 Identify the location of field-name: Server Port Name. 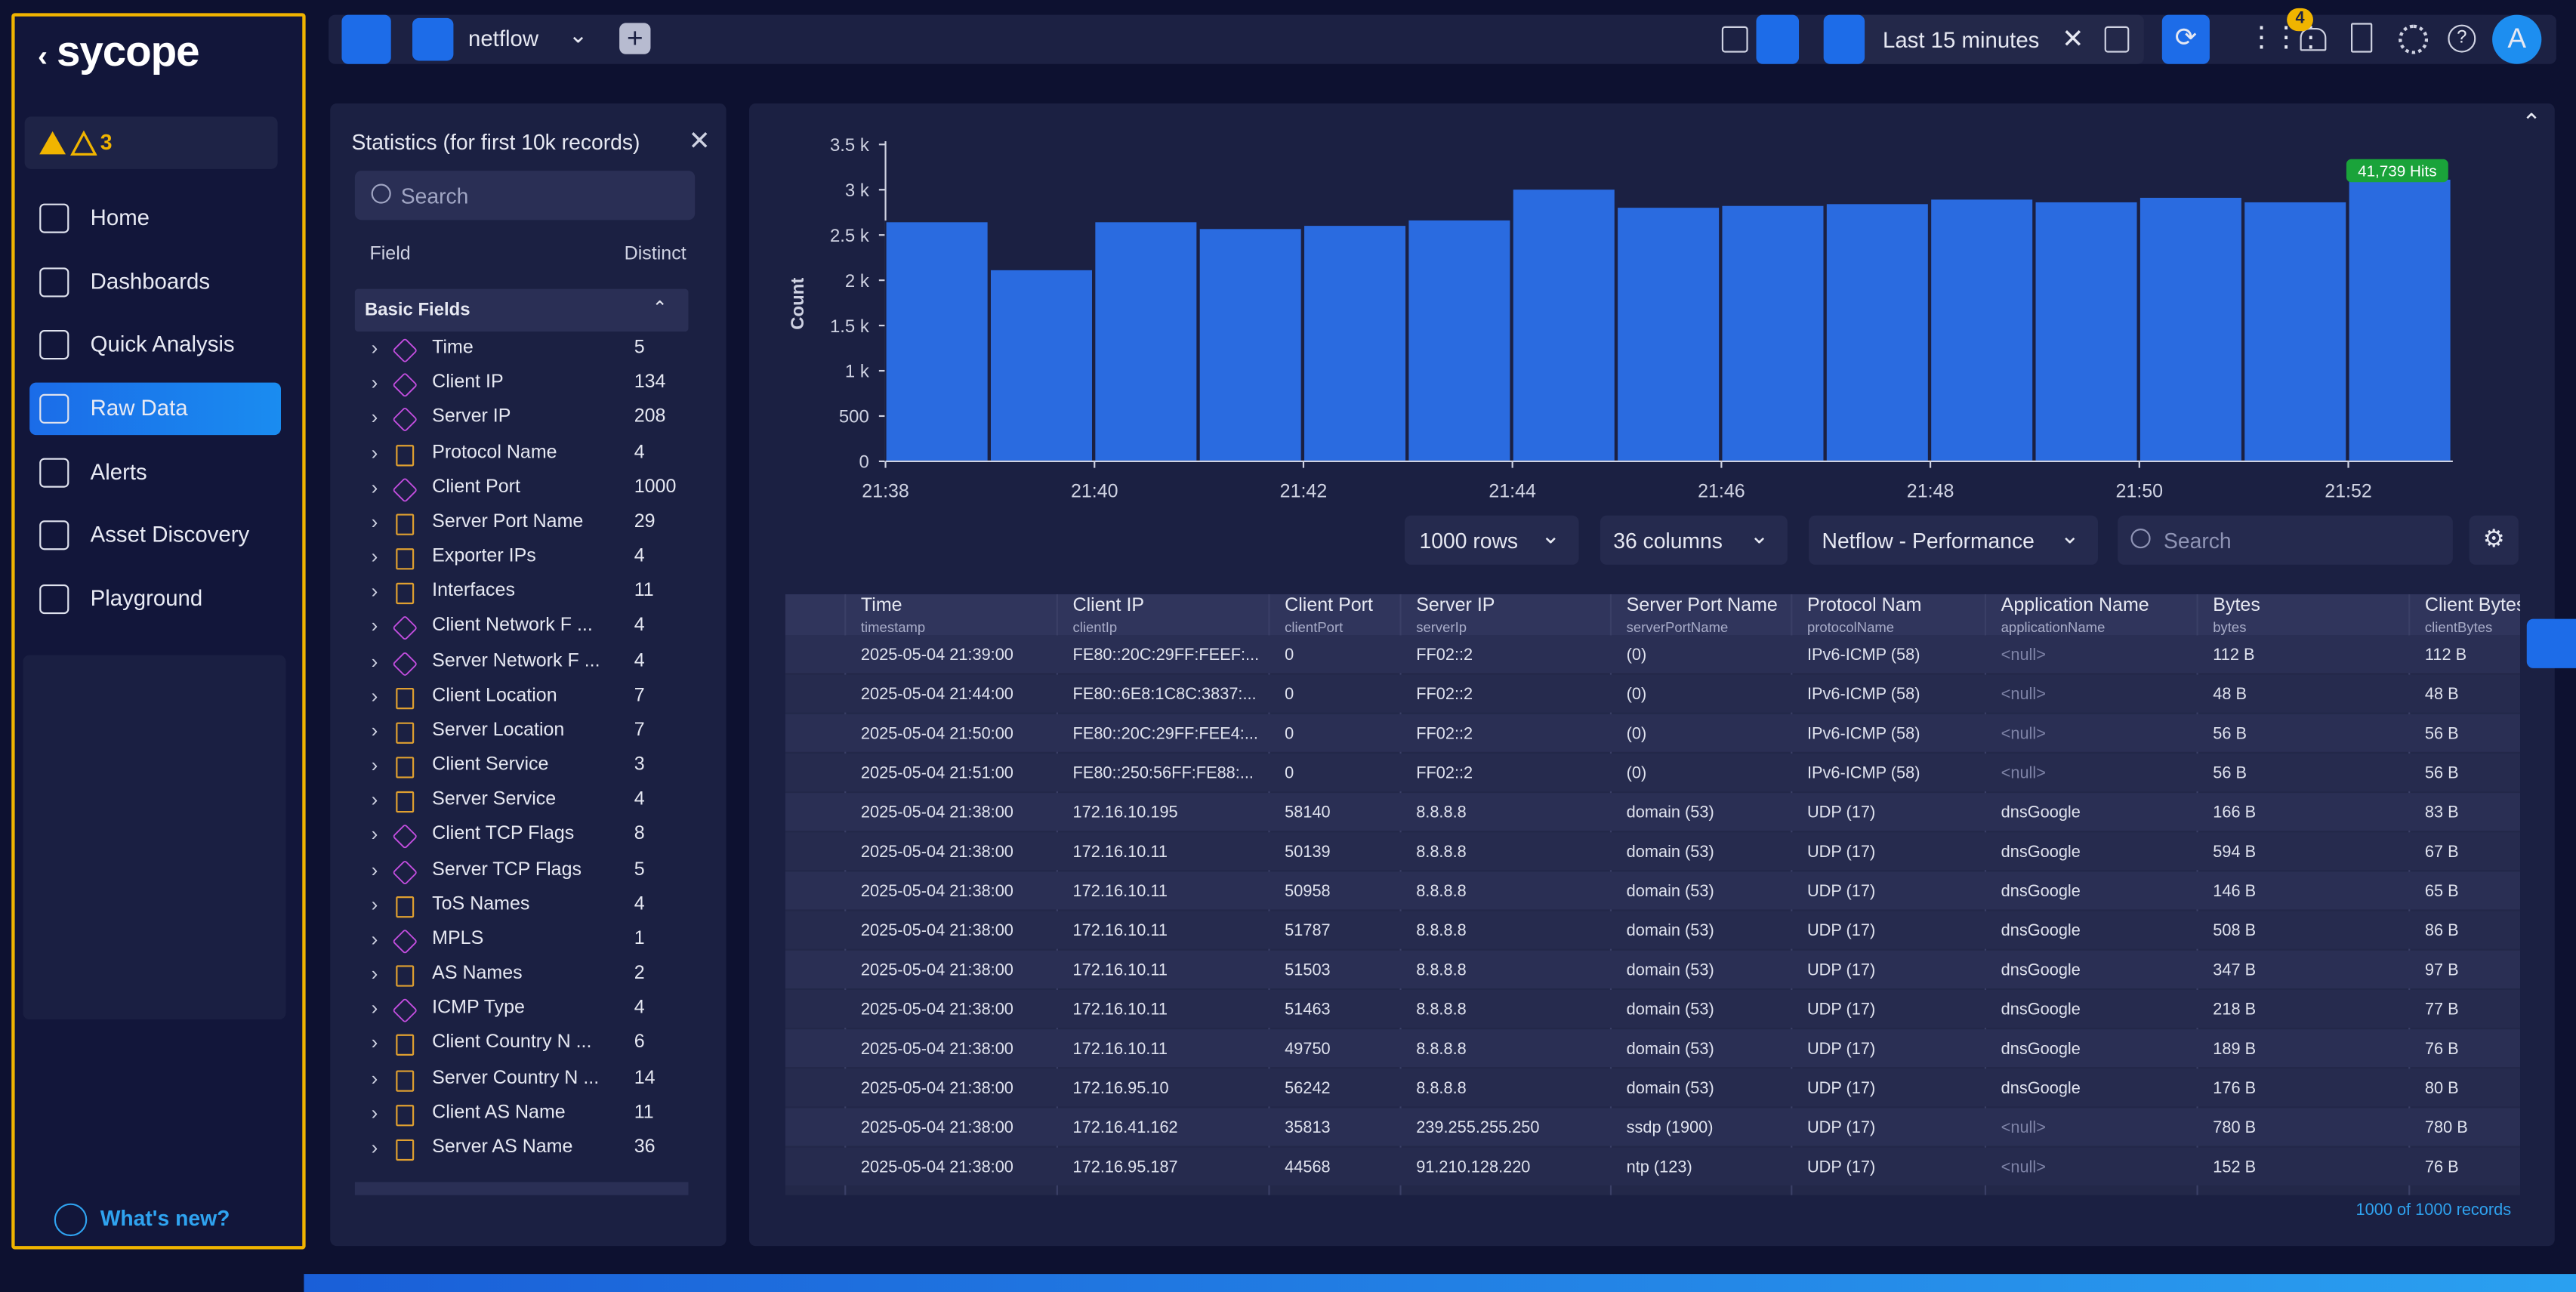
(508, 521).